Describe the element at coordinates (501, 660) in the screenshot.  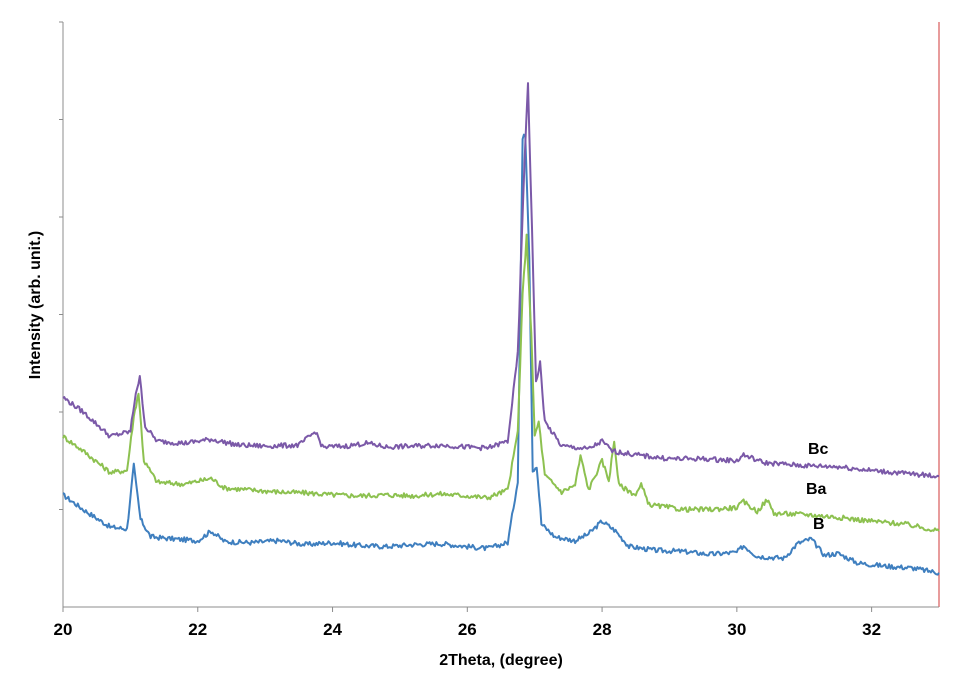
I see `x-axis-title: 2Theta, (degree)` at that location.